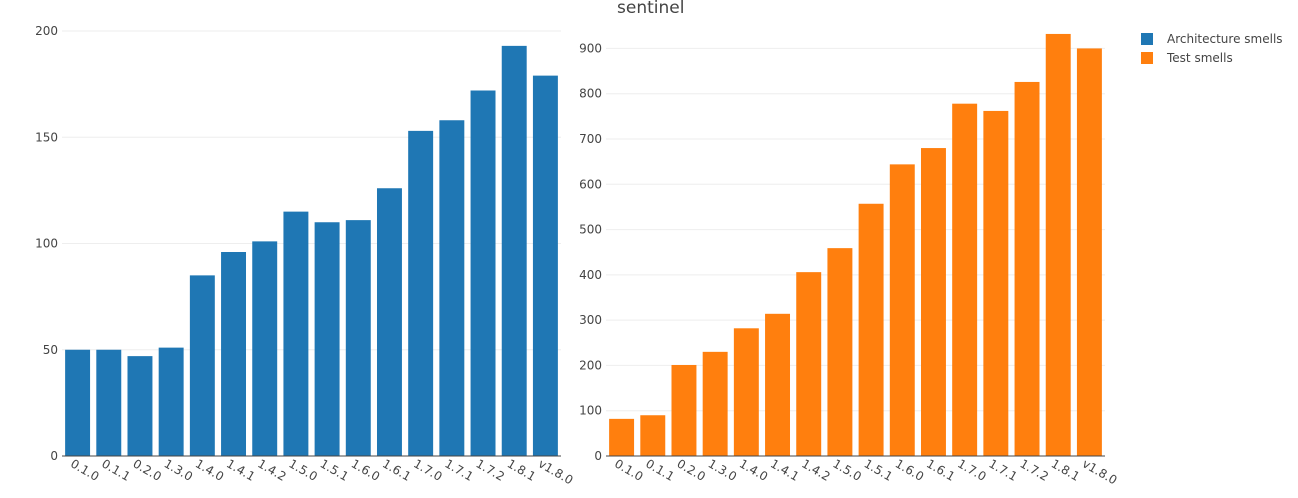 The width and height of the screenshot is (1298, 498). I want to click on y-tick-label: 800, so click(590, 94).